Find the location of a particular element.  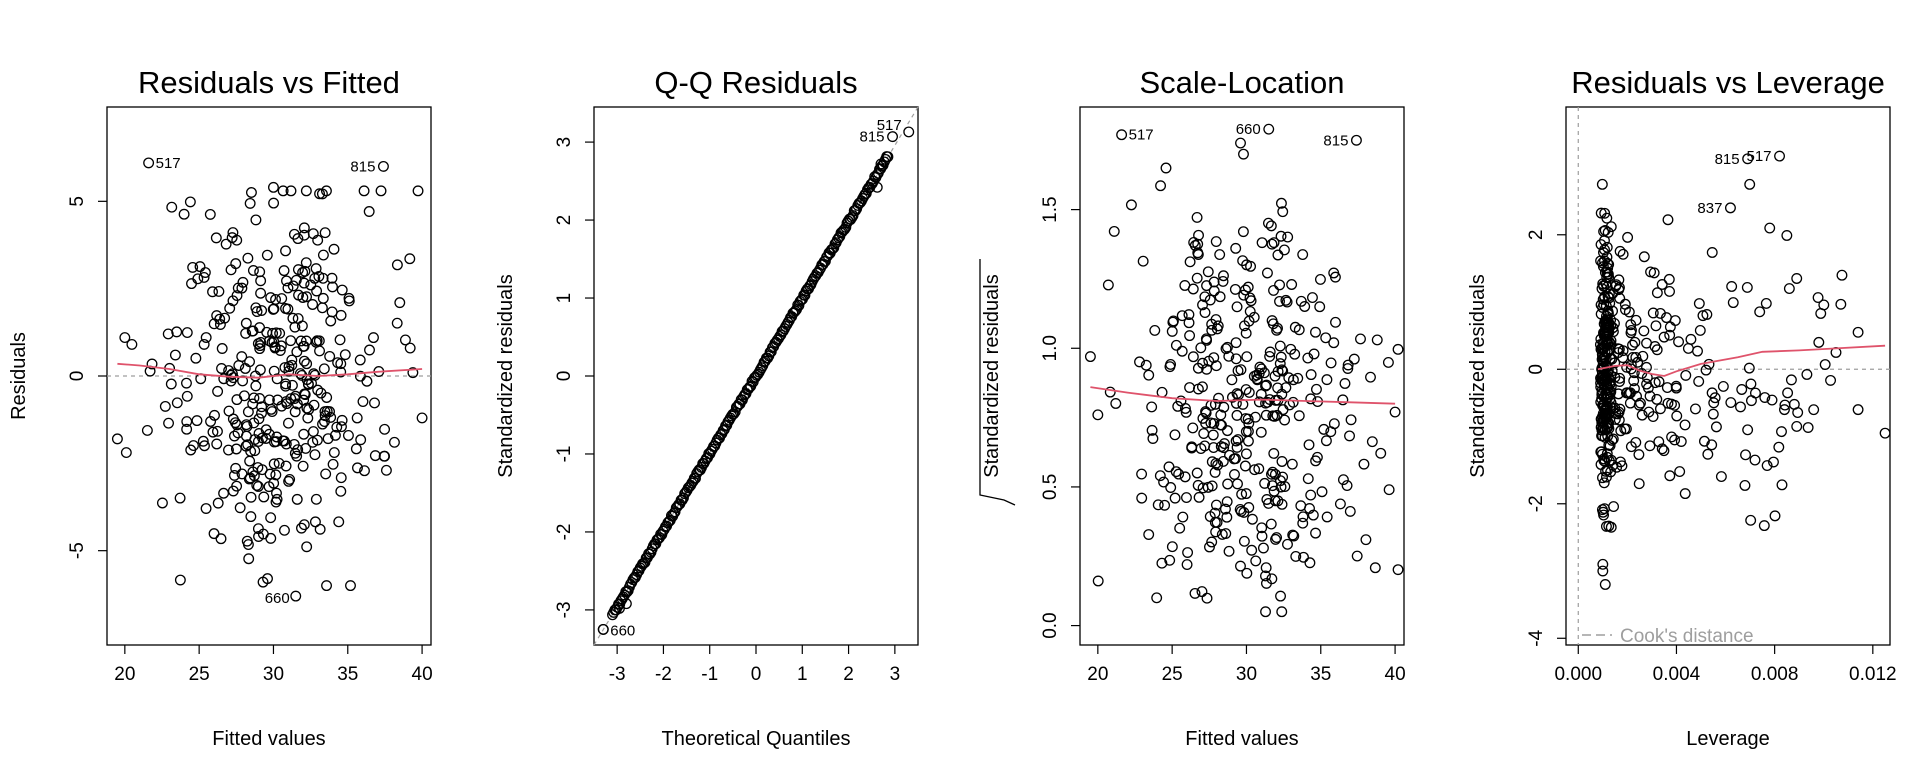

points is located at coordinates (269, 379).